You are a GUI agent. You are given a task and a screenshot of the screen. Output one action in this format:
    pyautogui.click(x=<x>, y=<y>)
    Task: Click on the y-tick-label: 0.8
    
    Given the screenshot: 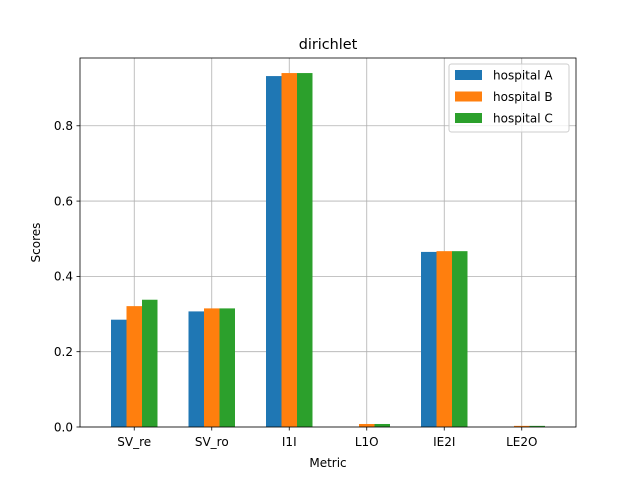 What is the action you would take?
    pyautogui.click(x=63, y=126)
    